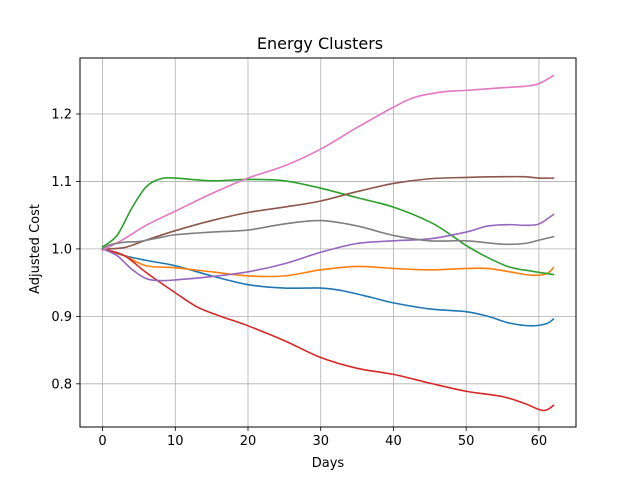 Image resolution: width=640 pixels, height=484 pixels. What do you see at coordinates (248, 441) in the screenshot?
I see `x-tick-label: 20` at bounding box center [248, 441].